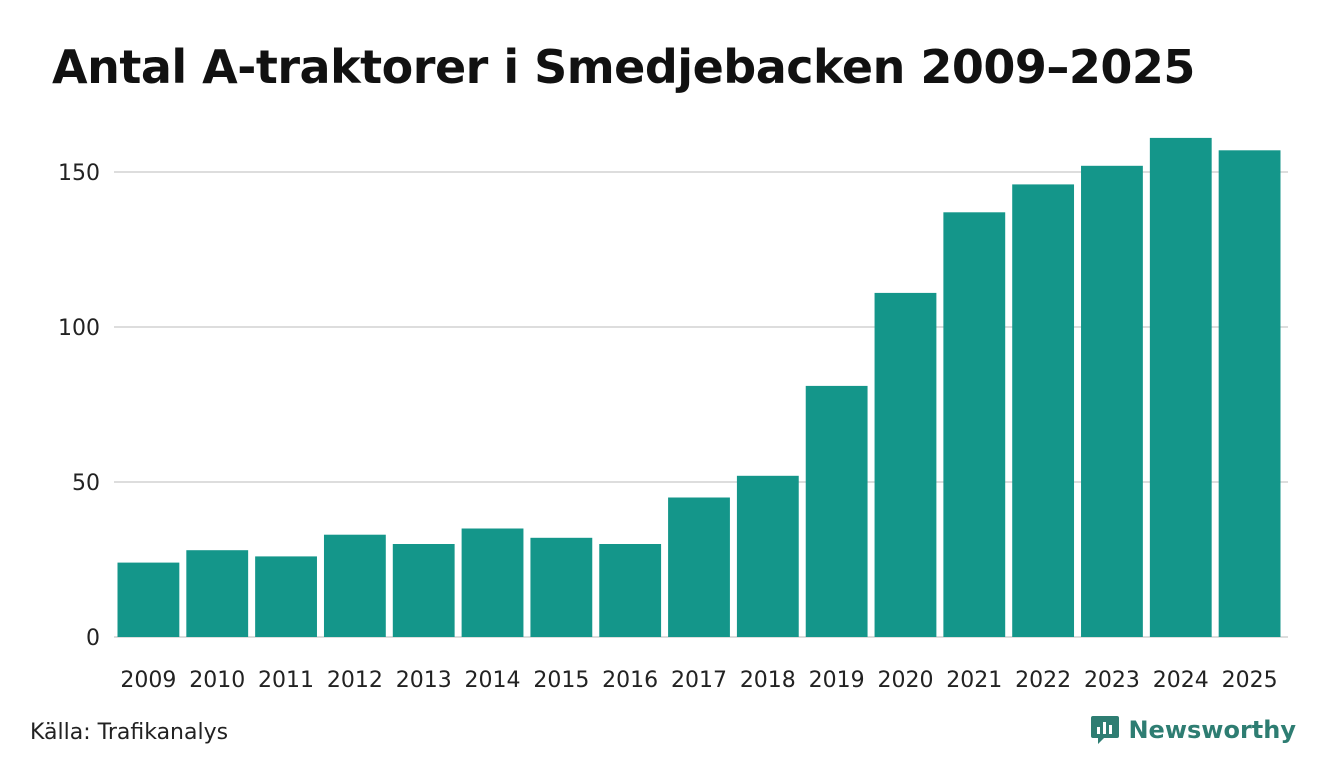 Image resolution: width=1340 pixels, height=780 pixels. What do you see at coordinates (561, 680) in the screenshot?
I see `x-tick-label: 2015` at bounding box center [561, 680].